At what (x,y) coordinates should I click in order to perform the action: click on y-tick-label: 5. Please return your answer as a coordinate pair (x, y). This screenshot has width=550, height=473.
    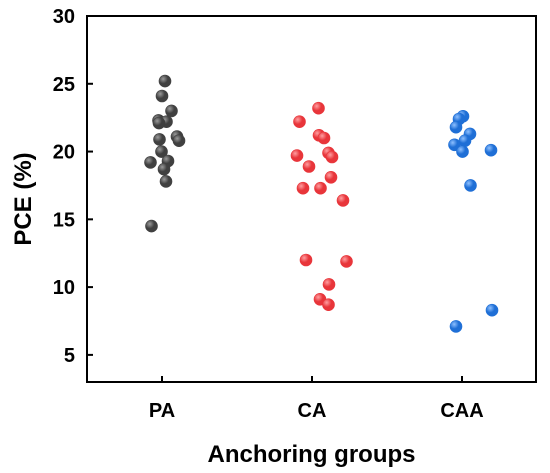
    Looking at the image, I should click on (69, 356).